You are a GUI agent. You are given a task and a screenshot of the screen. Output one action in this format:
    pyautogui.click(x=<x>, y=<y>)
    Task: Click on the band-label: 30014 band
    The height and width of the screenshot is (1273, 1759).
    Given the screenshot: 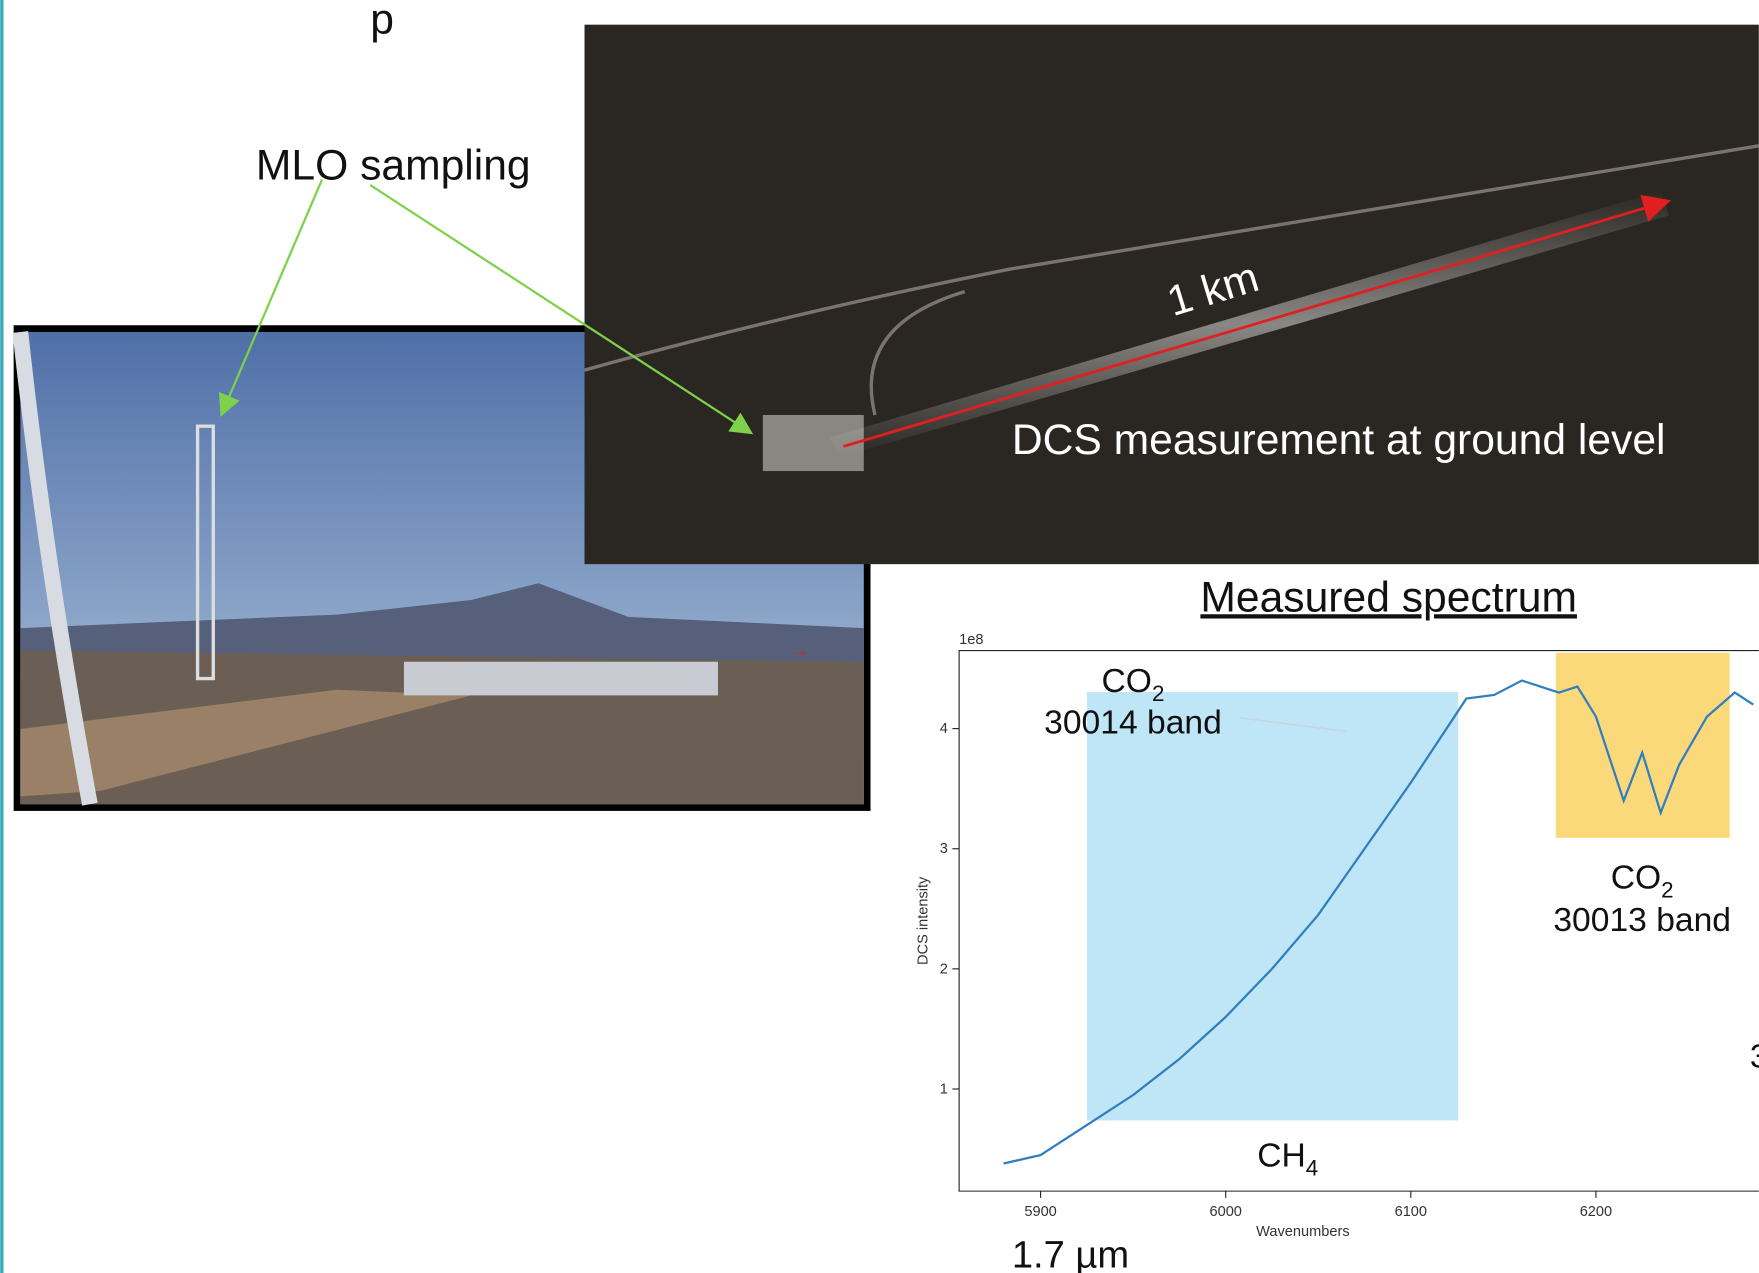 What is the action you would take?
    pyautogui.click(x=1133, y=723)
    